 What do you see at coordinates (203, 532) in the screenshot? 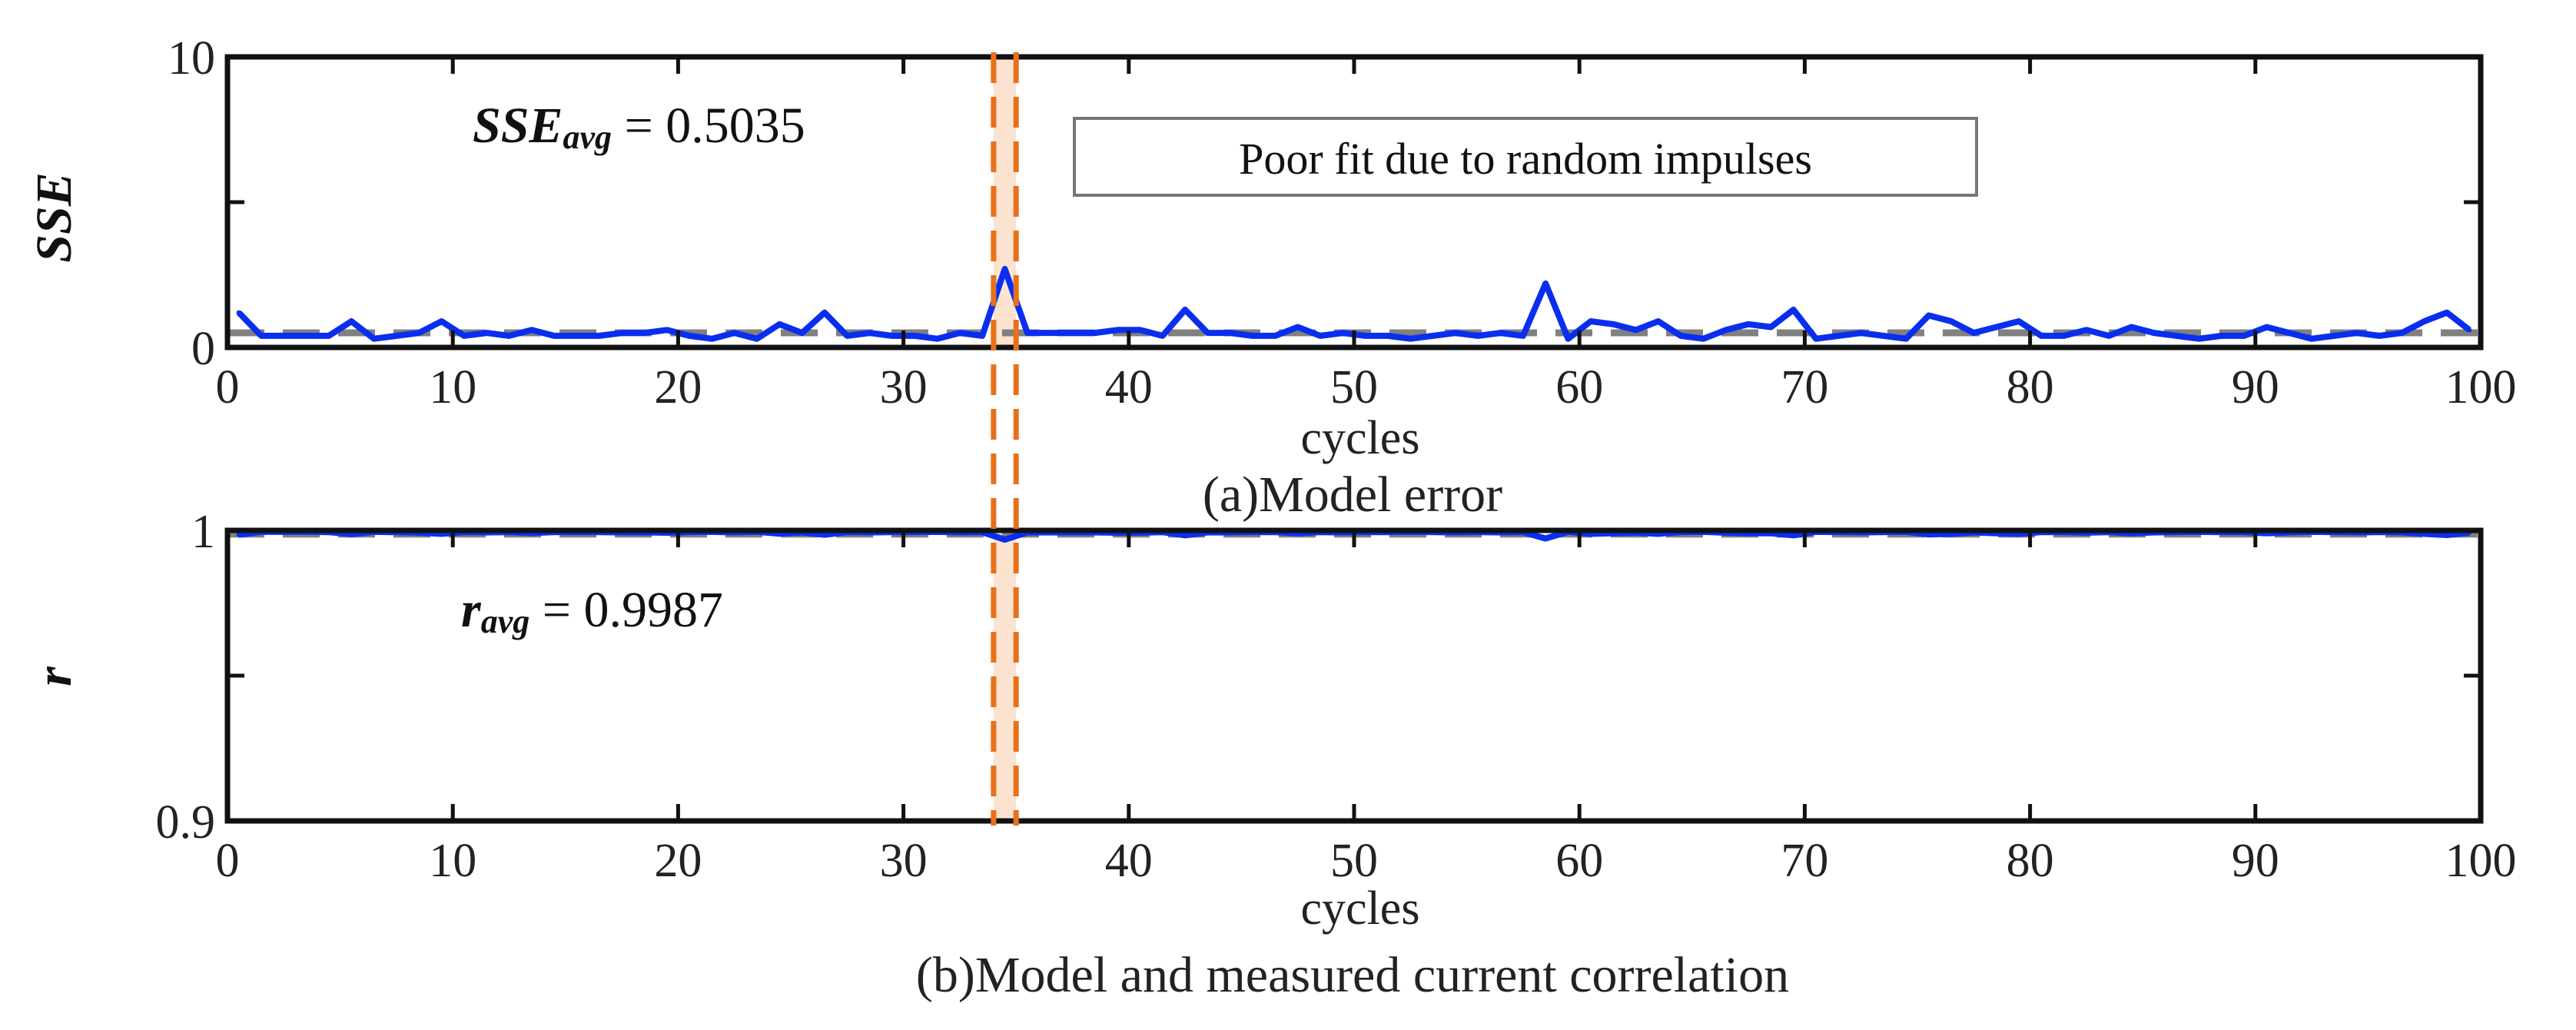
I see `y-tick-label: 1` at bounding box center [203, 532].